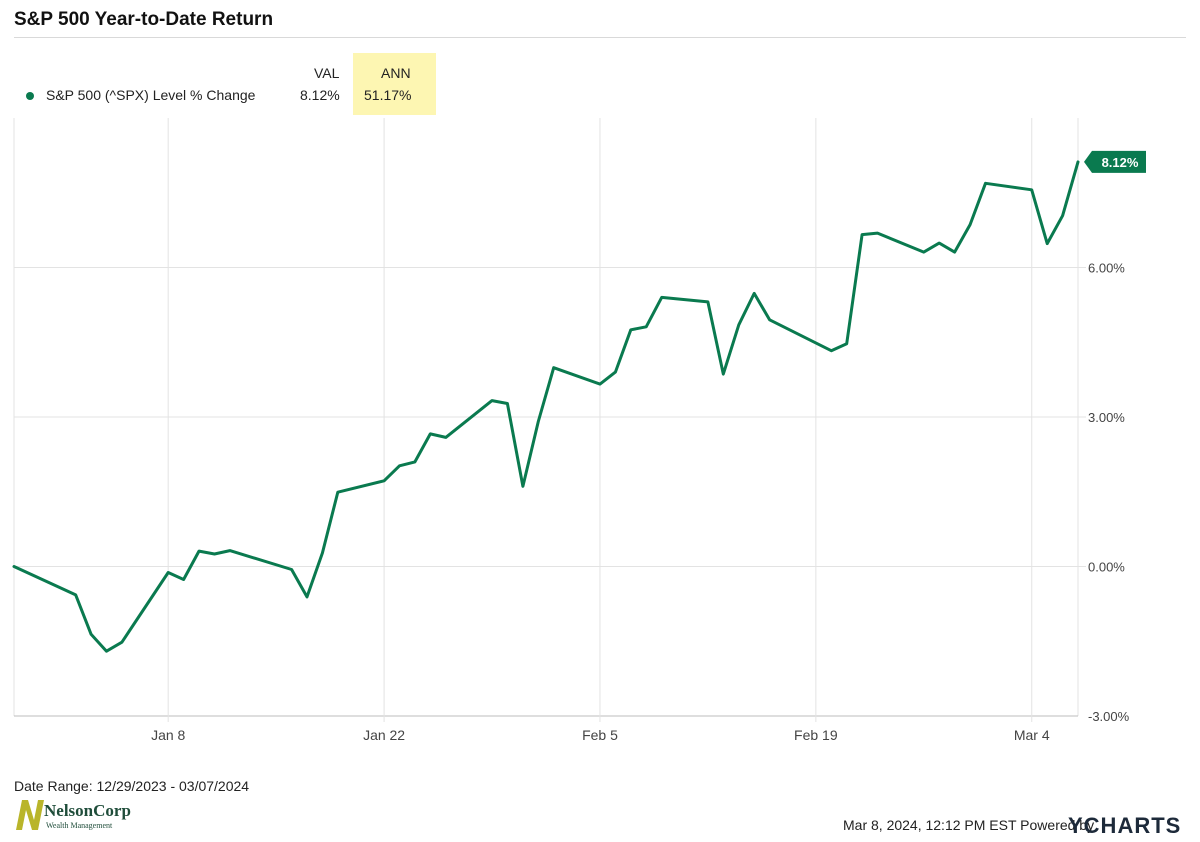  Describe the element at coordinates (394, 84) in the screenshot. I see `ann-highlight` at that location.